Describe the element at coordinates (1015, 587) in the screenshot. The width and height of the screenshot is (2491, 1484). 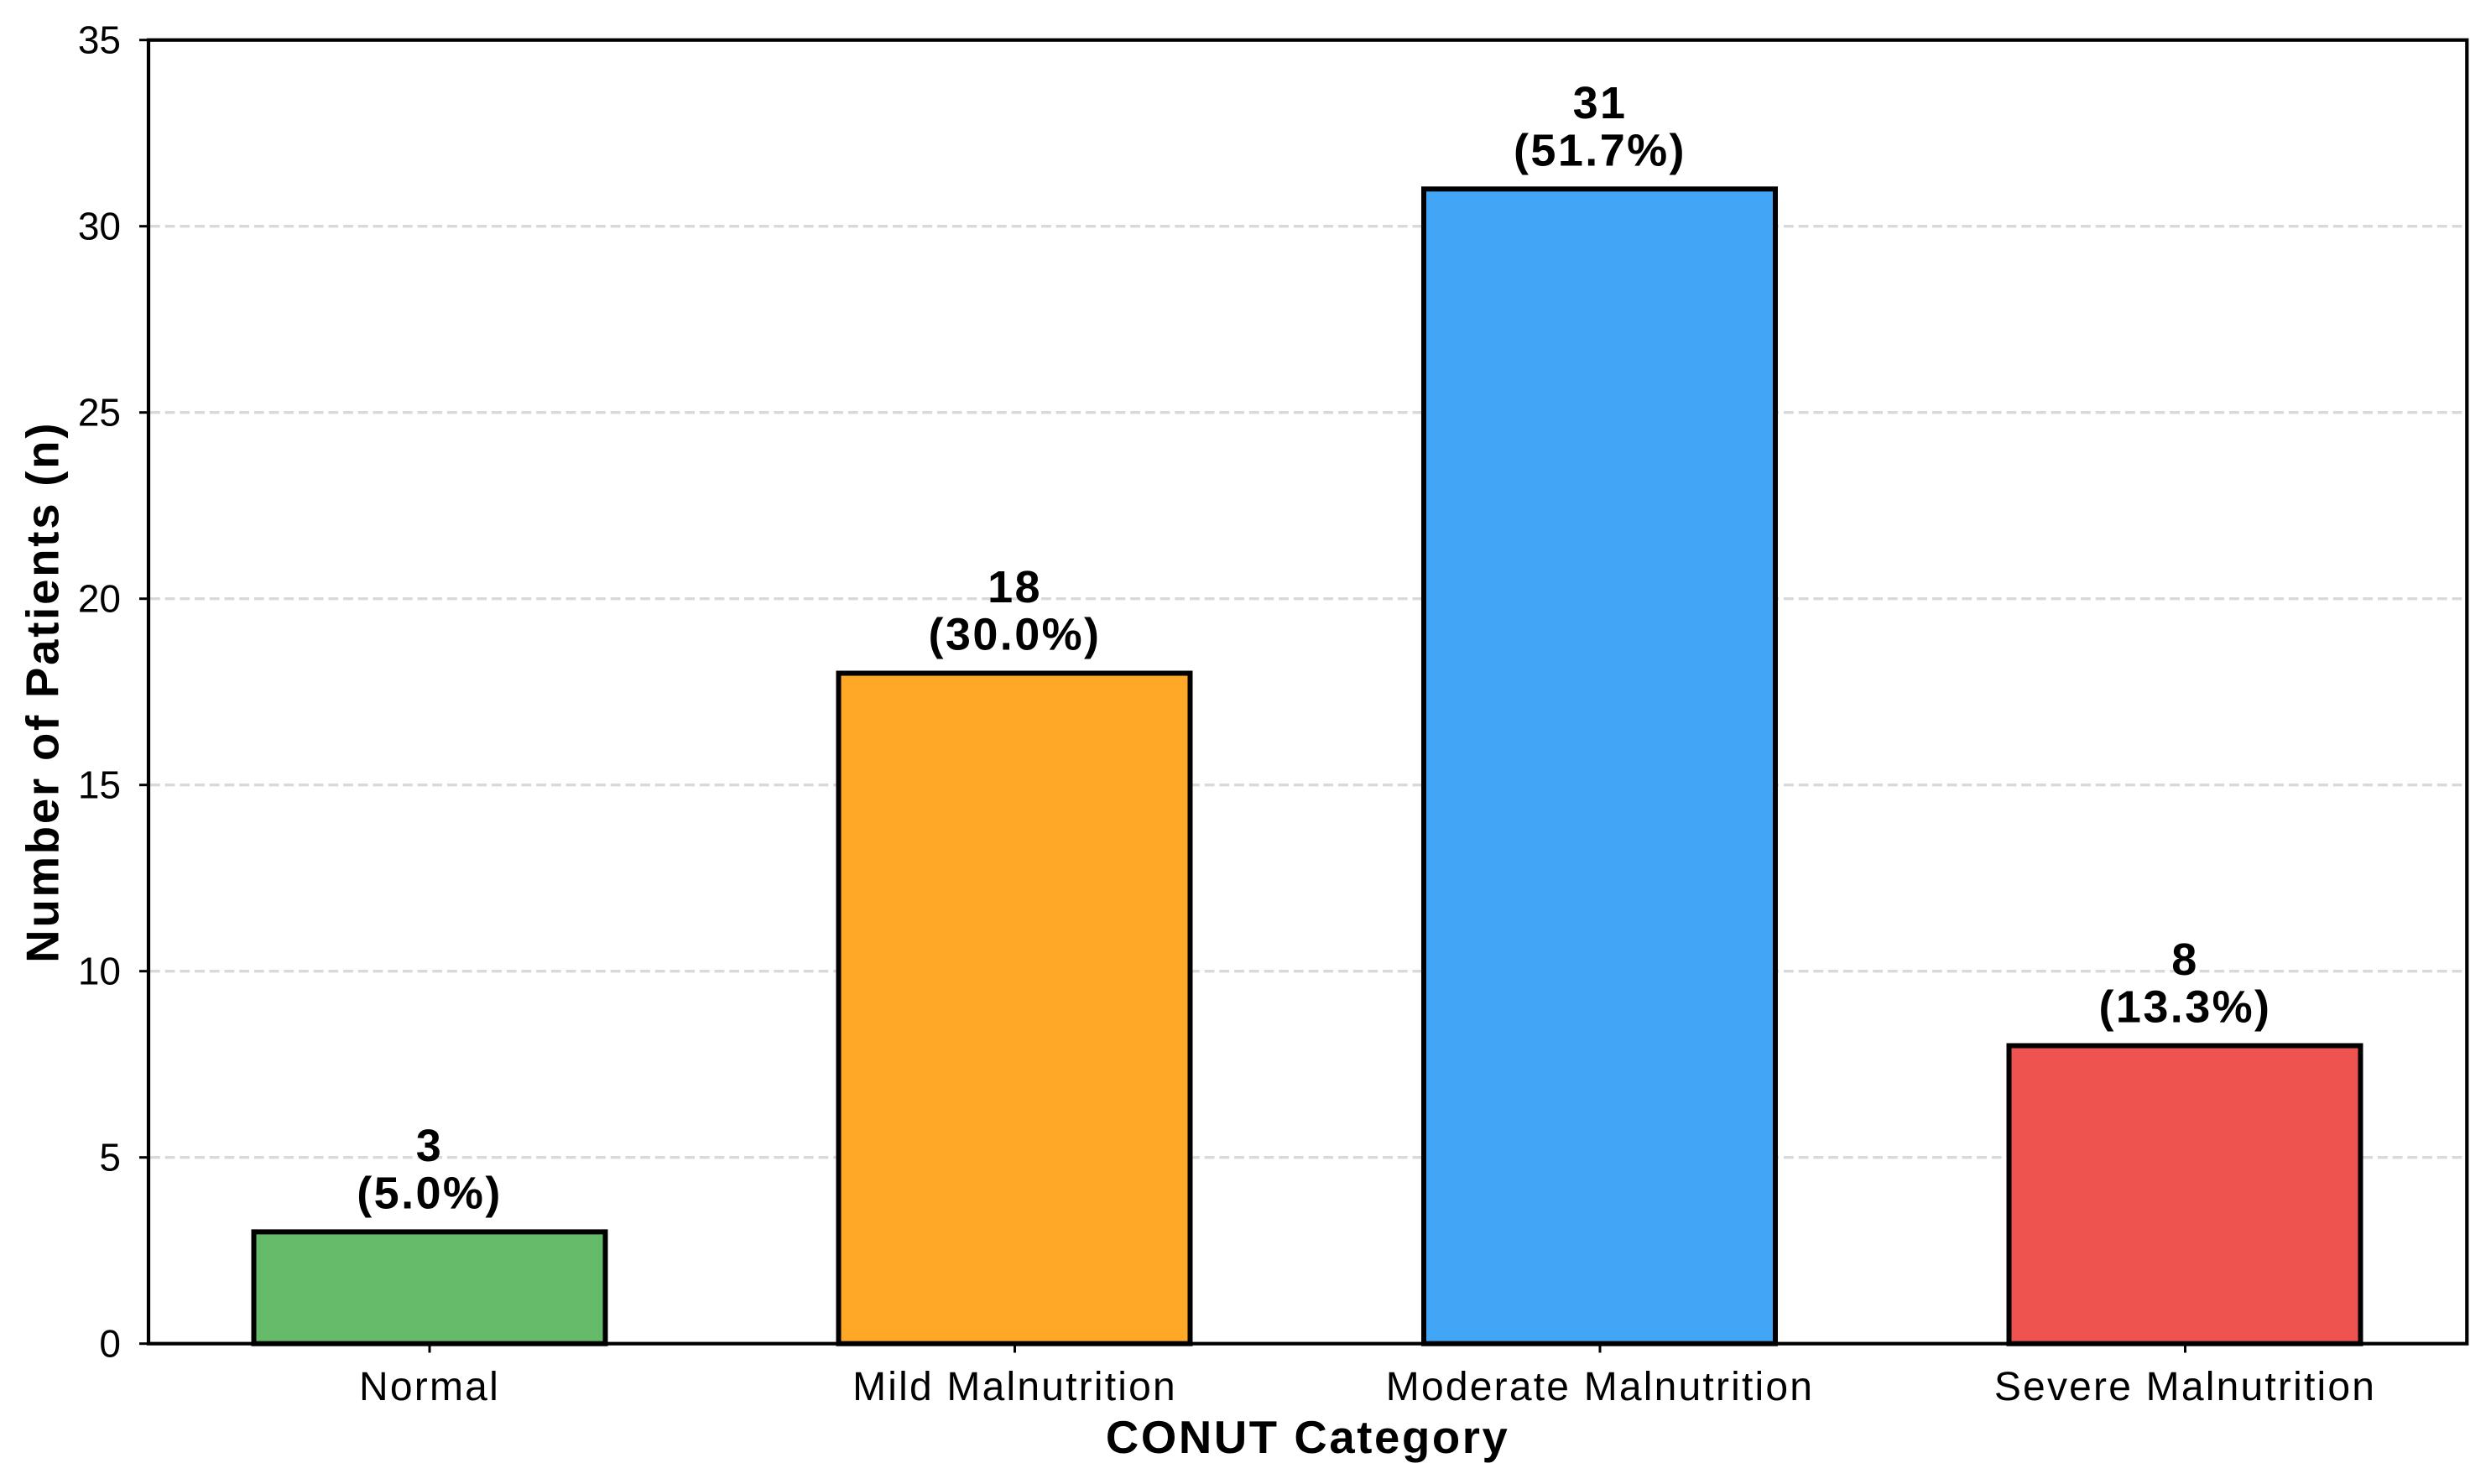
I see `svg-text: 18` at that location.